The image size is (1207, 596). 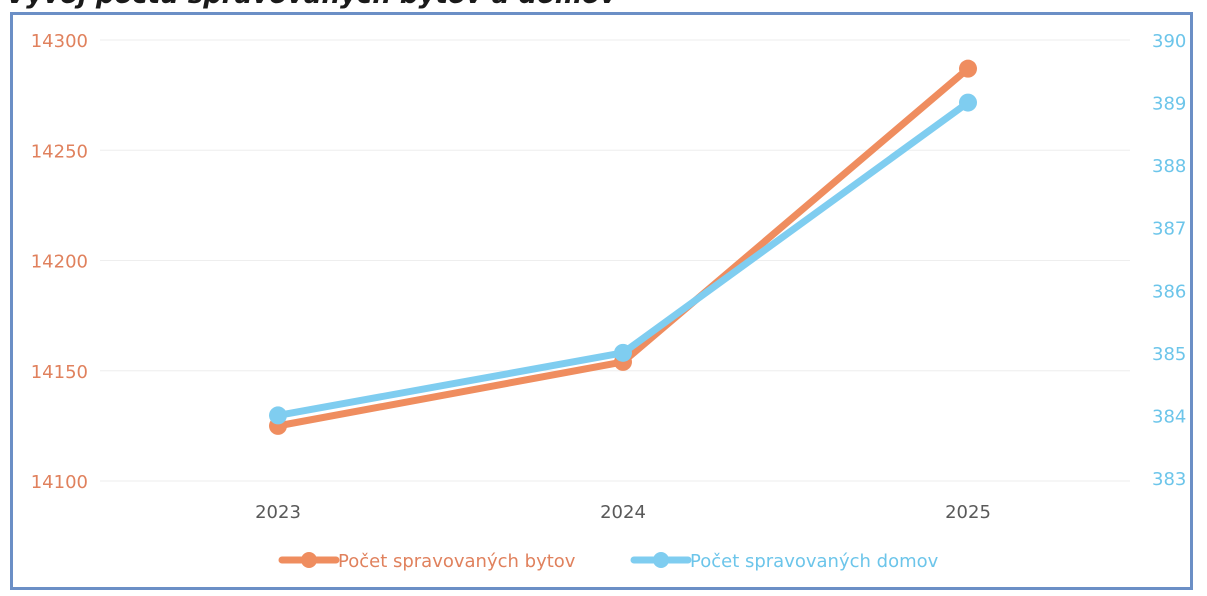 What do you see at coordinates (278, 512) in the screenshot?
I see `x-tick-label: 2023` at bounding box center [278, 512].